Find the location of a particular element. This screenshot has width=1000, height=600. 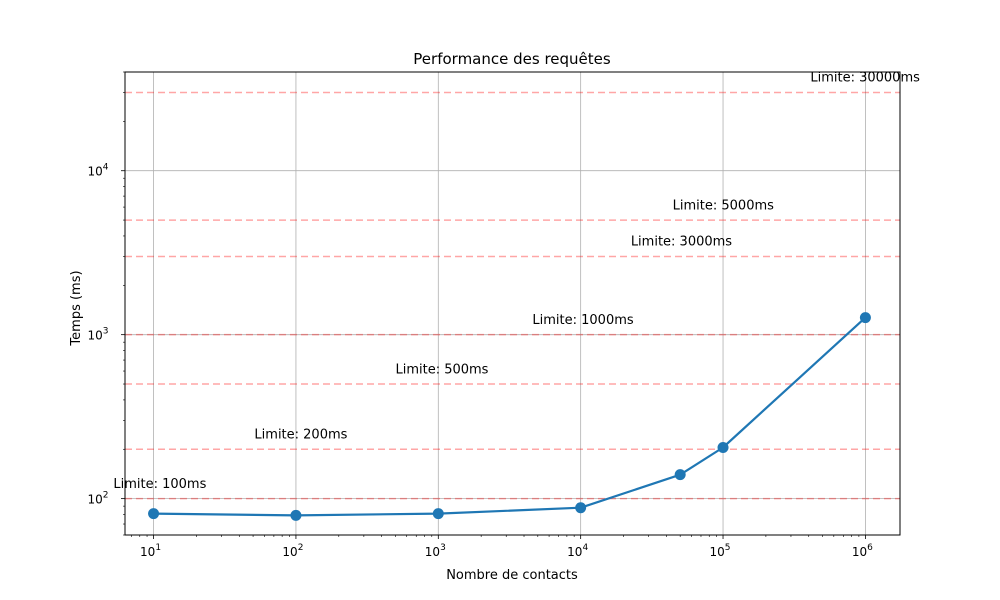

x-axis-label: Nombre de contacts is located at coordinates (512, 575).